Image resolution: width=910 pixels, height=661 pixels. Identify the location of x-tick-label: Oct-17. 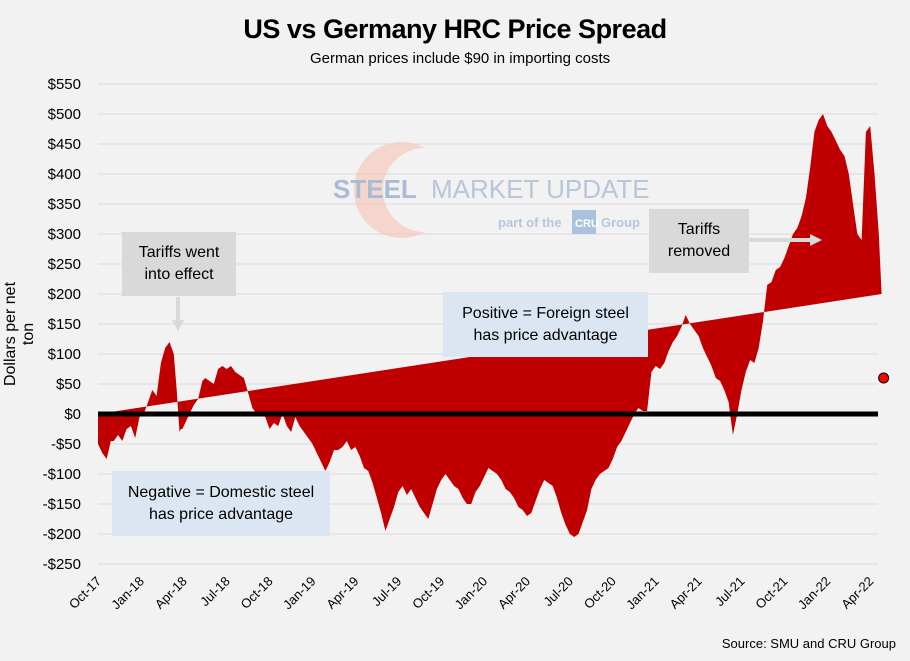
(85, 593).